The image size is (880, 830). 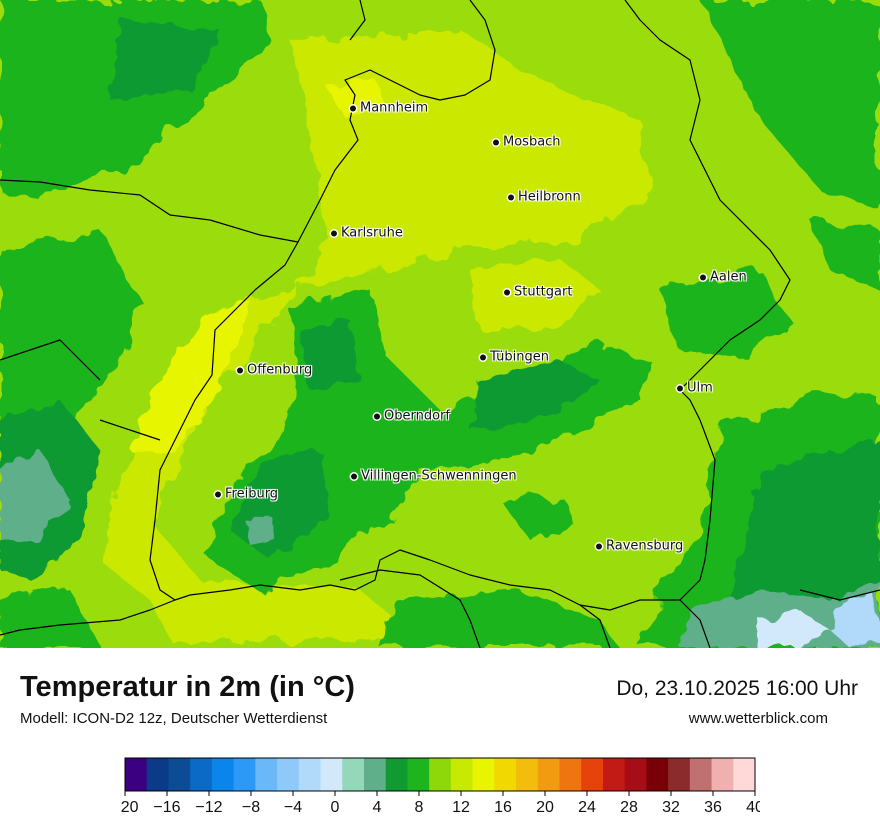 What do you see at coordinates (394, 108) in the screenshot?
I see `city-name: Mannheim` at bounding box center [394, 108].